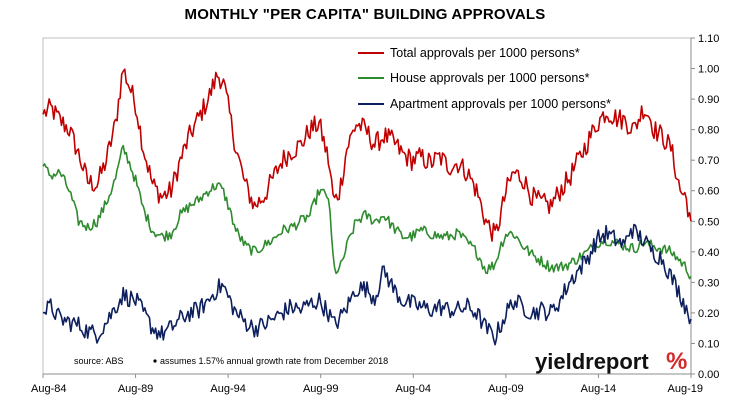 The image size is (730, 400). Describe the element at coordinates (708, 283) in the screenshot. I see `y-tick-label: 0.30` at that location.